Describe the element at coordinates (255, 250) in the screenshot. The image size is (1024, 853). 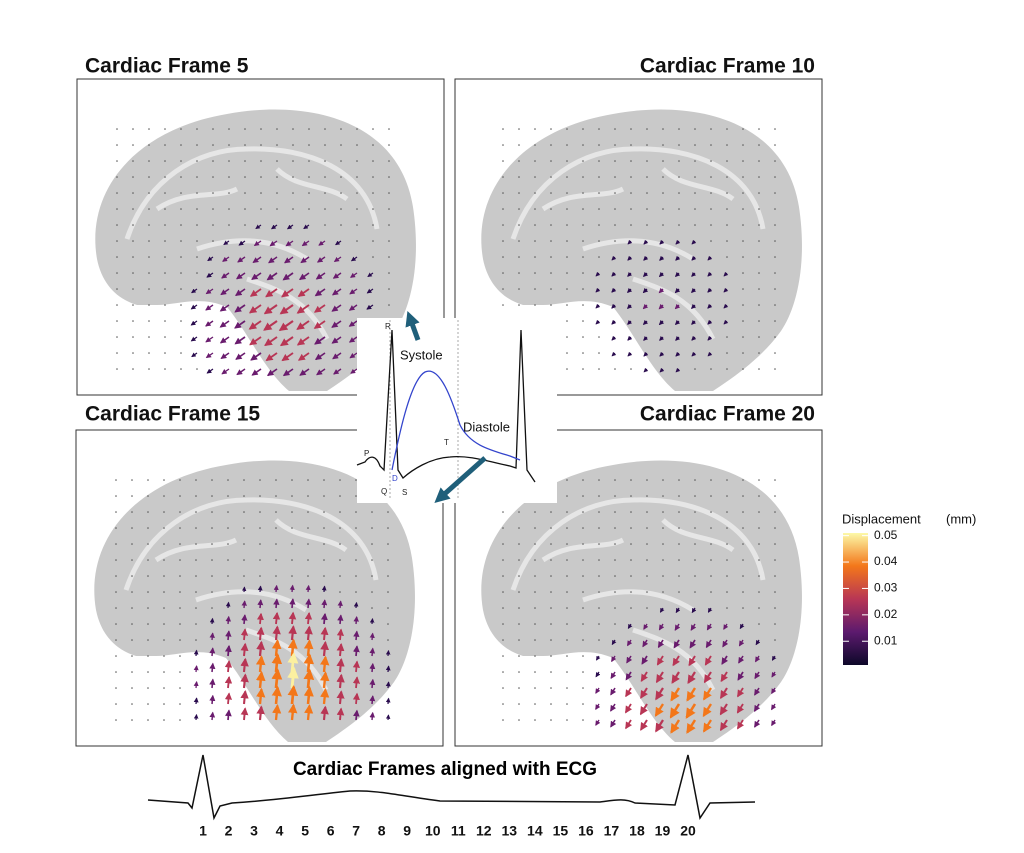
I see `brain` at that location.